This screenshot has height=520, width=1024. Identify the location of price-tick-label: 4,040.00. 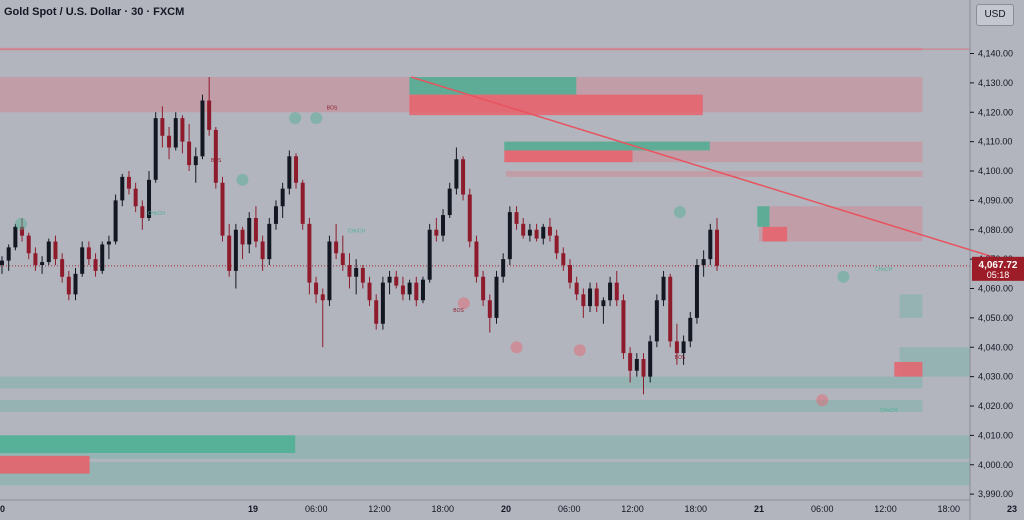
(995, 347).